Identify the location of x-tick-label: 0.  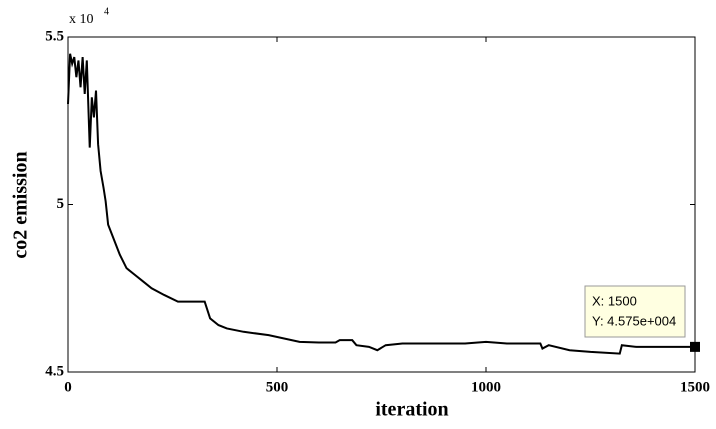
(68, 387).